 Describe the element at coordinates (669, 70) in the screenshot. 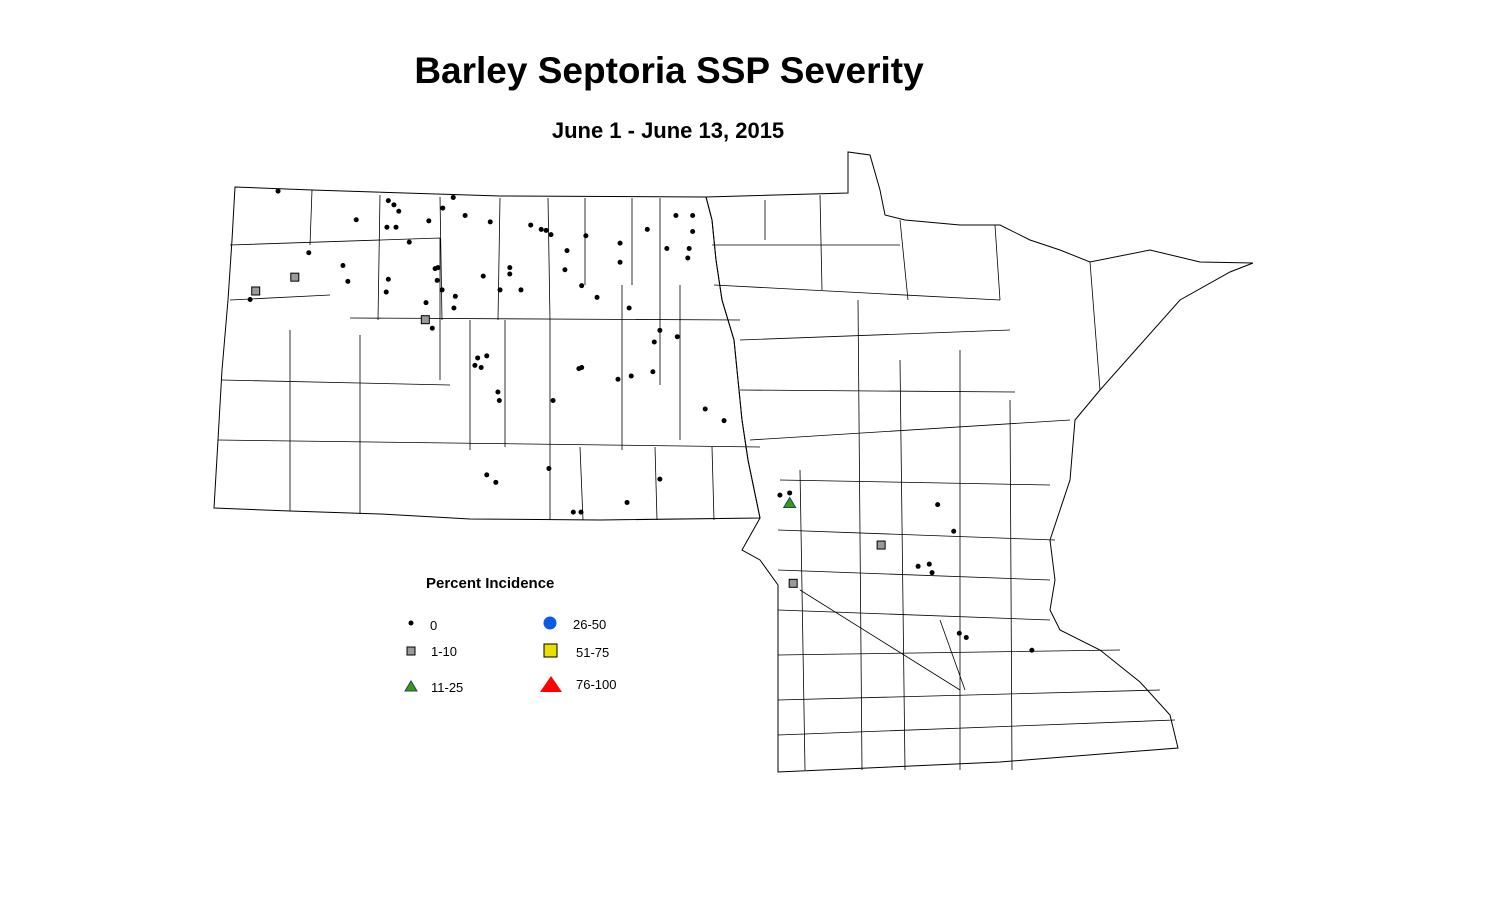

I see `map-title: Barley Septoria SSP Severity` at that location.